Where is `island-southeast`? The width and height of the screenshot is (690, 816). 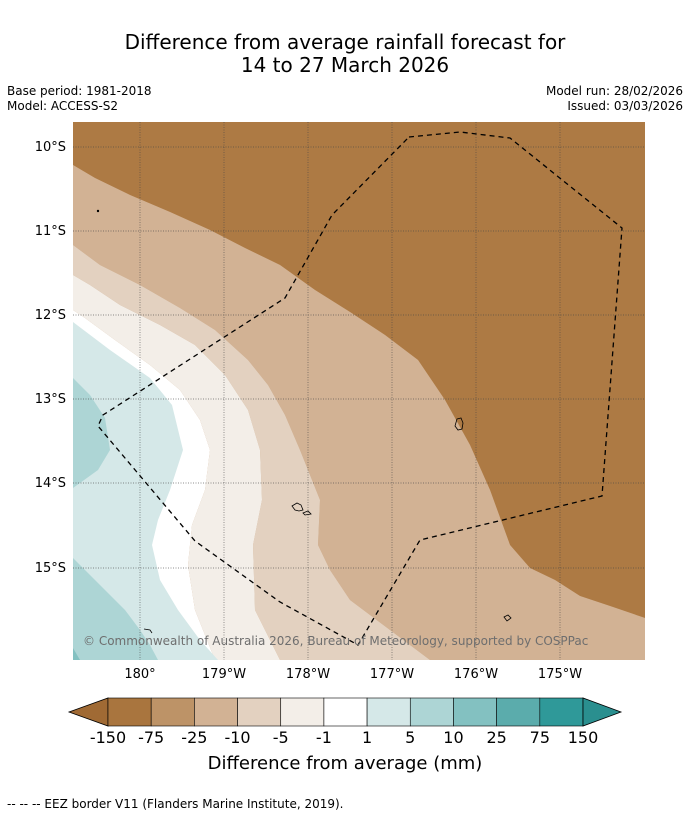
island-southeast is located at coordinates (507, 618).